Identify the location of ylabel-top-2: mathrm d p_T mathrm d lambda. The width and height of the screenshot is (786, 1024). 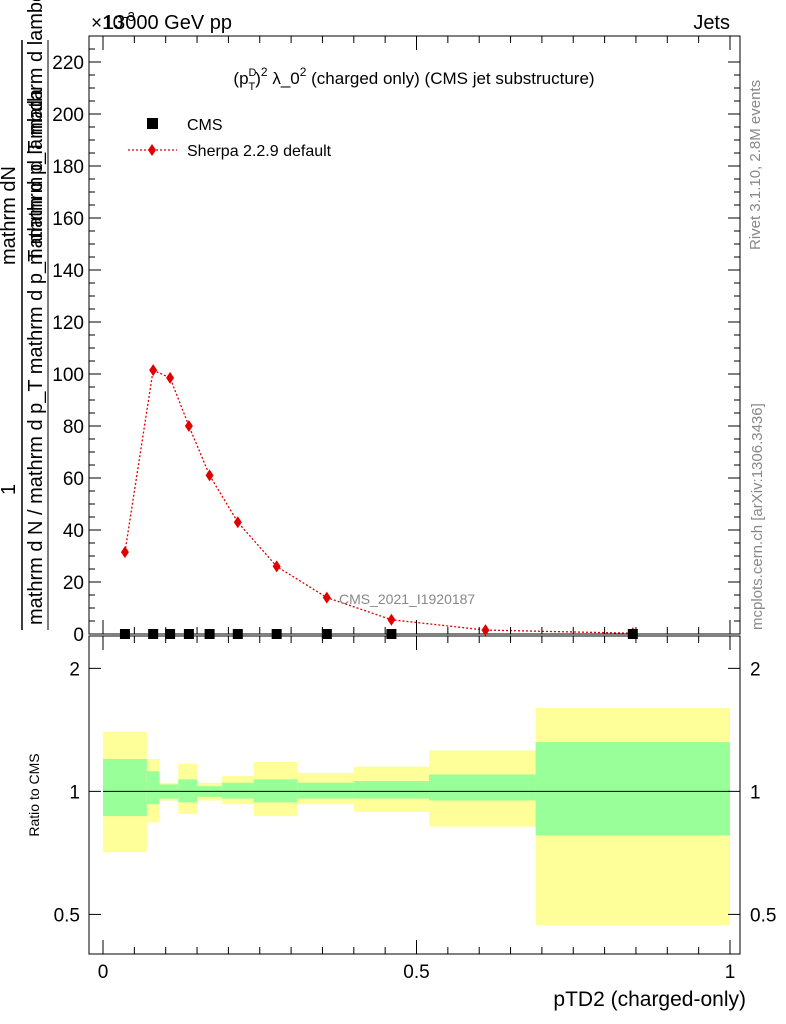
(36, 132).